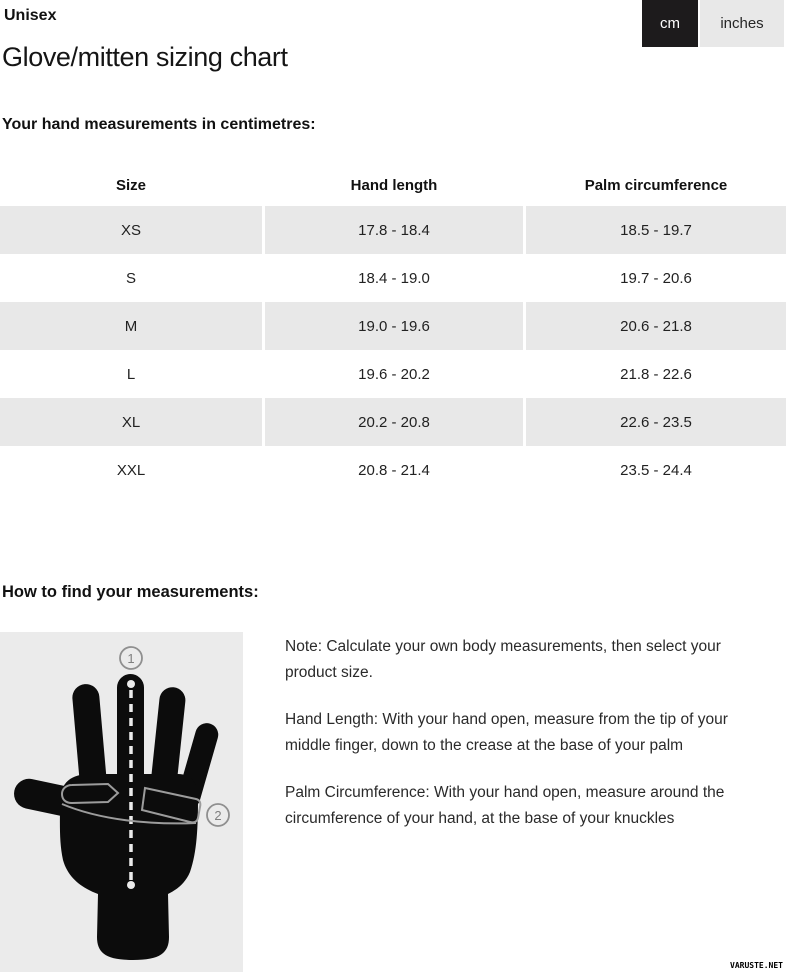 The height and width of the screenshot is (972, 786). I want to click on table-cell-palm-circumference: 19.7 - 20.6, so click(656, 278).